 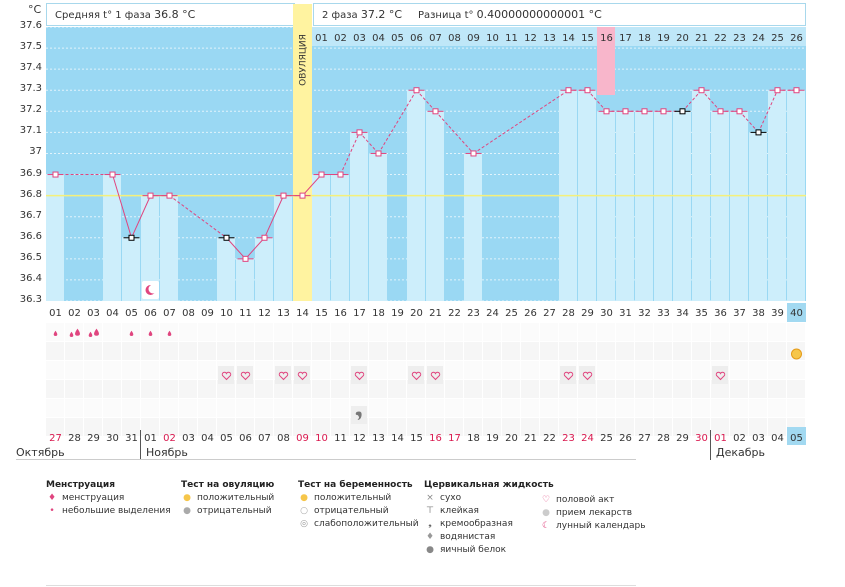 What do you see at coordinates (546, 500) in the screenshot?
I see `heart-icon: ♡` at bounding box center [546, 500].